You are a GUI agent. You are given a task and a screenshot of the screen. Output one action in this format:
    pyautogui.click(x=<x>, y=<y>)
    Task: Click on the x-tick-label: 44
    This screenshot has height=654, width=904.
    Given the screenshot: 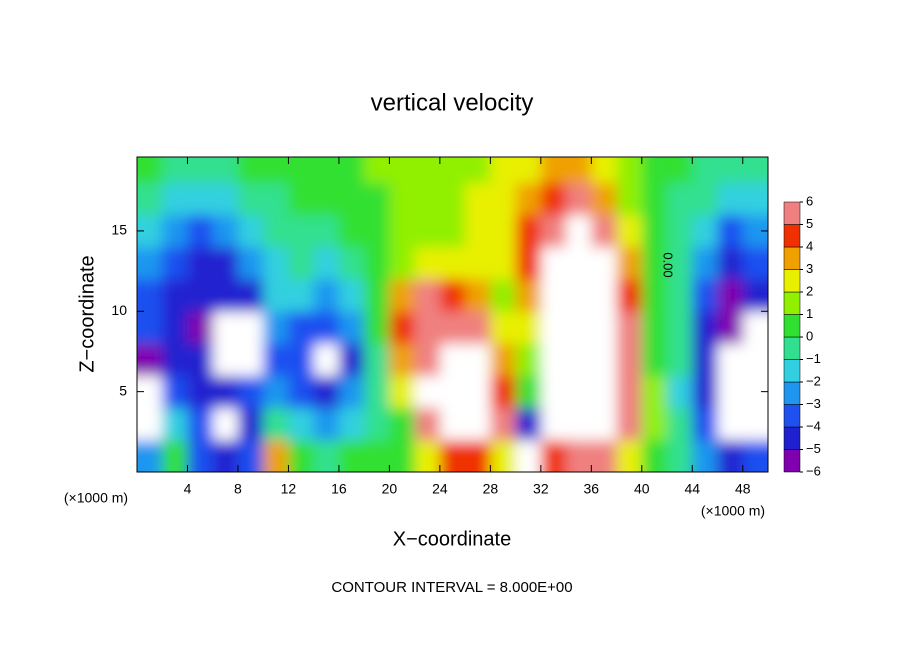 What is the action you would take?
    pyautogui.click(x=692, y=489)
    